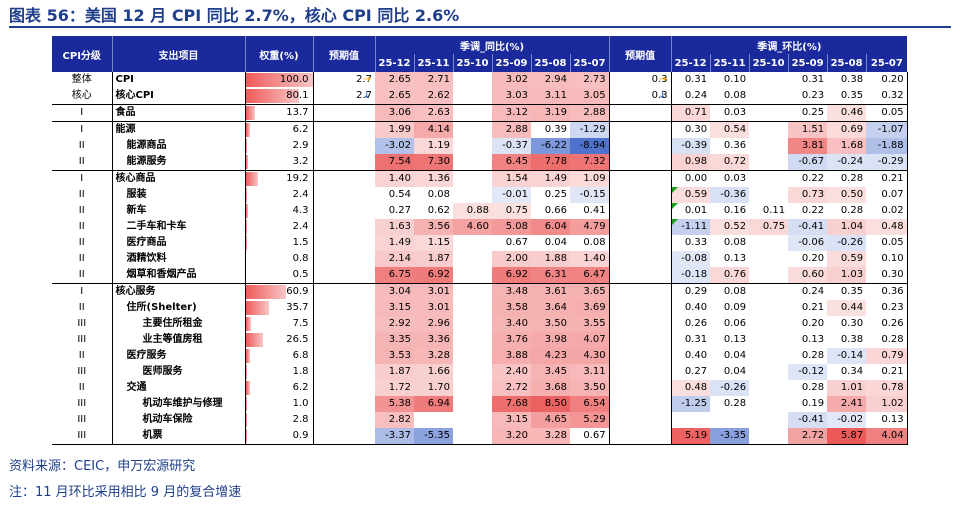 This screenshot has width=960, height=507. Describe the element at coordinates (847, 388) in the screenshot. I see `mom-value-cell: 1.01` at that location.